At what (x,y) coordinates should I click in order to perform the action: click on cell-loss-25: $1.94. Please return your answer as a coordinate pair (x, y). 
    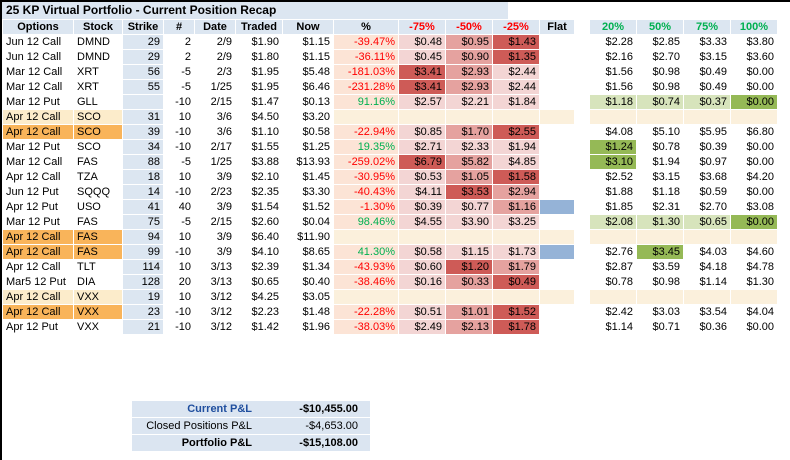
    Looking at the image, I should click on (516, 147).